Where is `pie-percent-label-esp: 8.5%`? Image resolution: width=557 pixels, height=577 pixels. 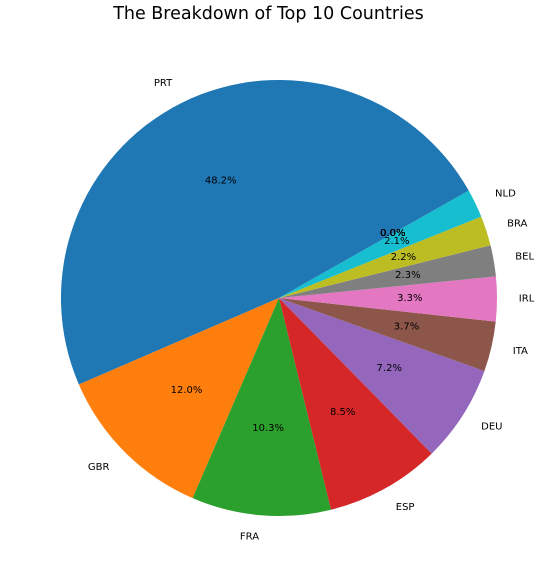 pie-percent-label-esp: 8.5% is located at coordinates (342, 412).